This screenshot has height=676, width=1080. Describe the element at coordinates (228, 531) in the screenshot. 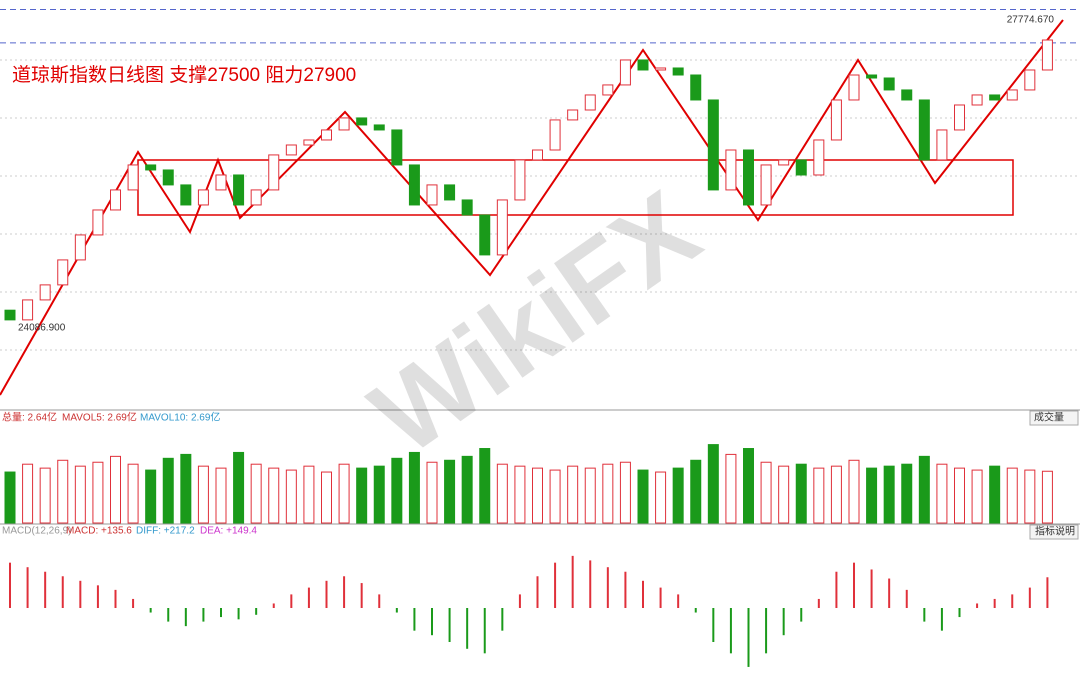

I see `dea-value: DEA: +149.4` at that location.